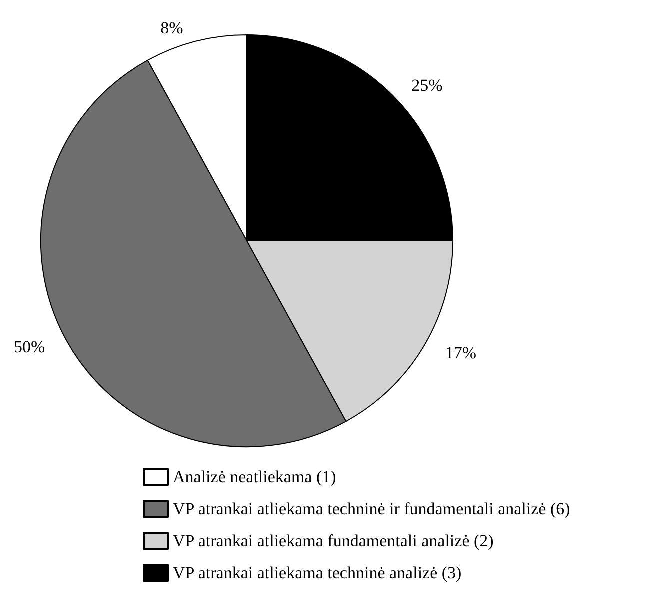  What do you see at coordinates (371, 509) in the screenshot?
I see `legend-label: VP atrankai atliekama techninė ir fundamentali analizė (6)` at bounding box center [371, 509].